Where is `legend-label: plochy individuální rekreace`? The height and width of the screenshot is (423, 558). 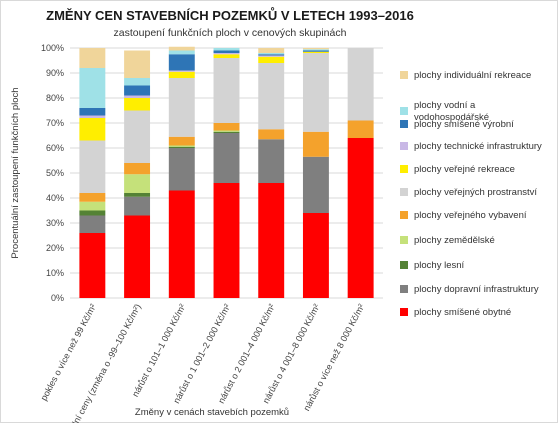
legend-label: plochy individuální rekreace is located at coordinates (472, 75).